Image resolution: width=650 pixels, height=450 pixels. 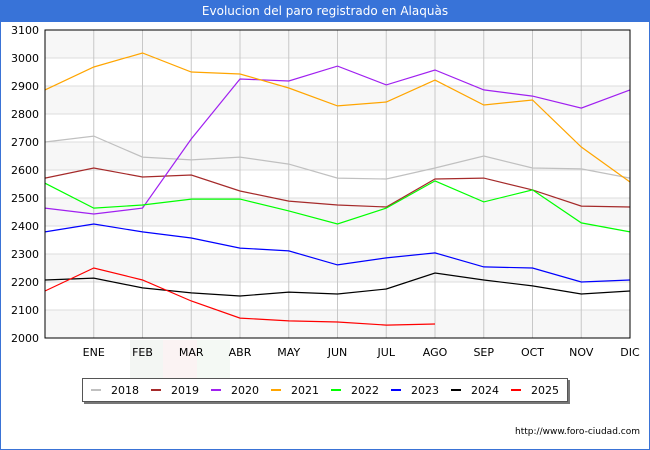 I want to click on y-tick-label: 2600, so click(x=25, y=170).